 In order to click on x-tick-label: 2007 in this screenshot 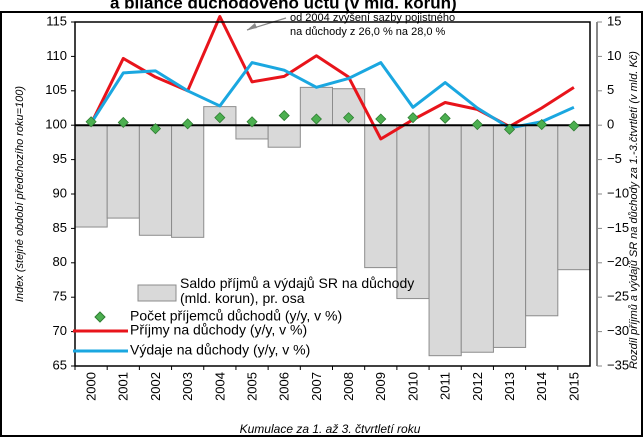, I will do `click(316, 386)`.